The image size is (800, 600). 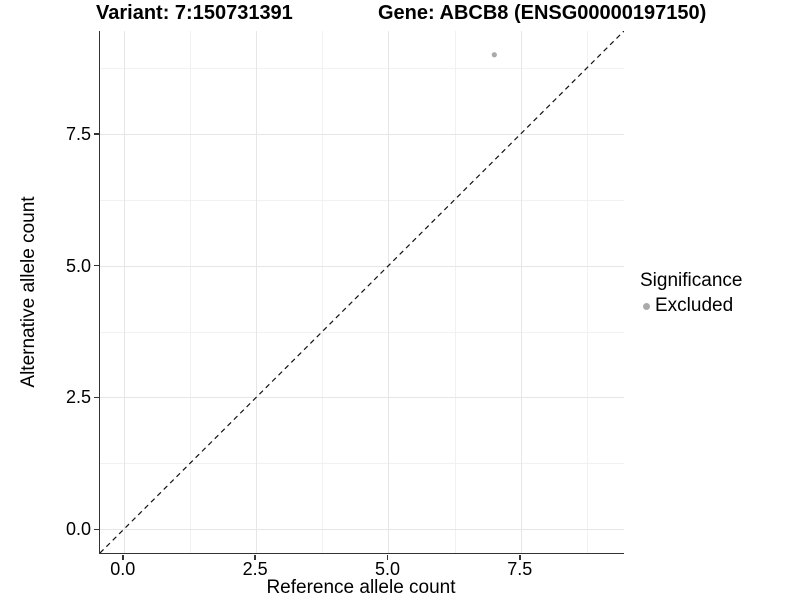 I want to click on x-tick-label: 0.0, so click(x=123, y=569).